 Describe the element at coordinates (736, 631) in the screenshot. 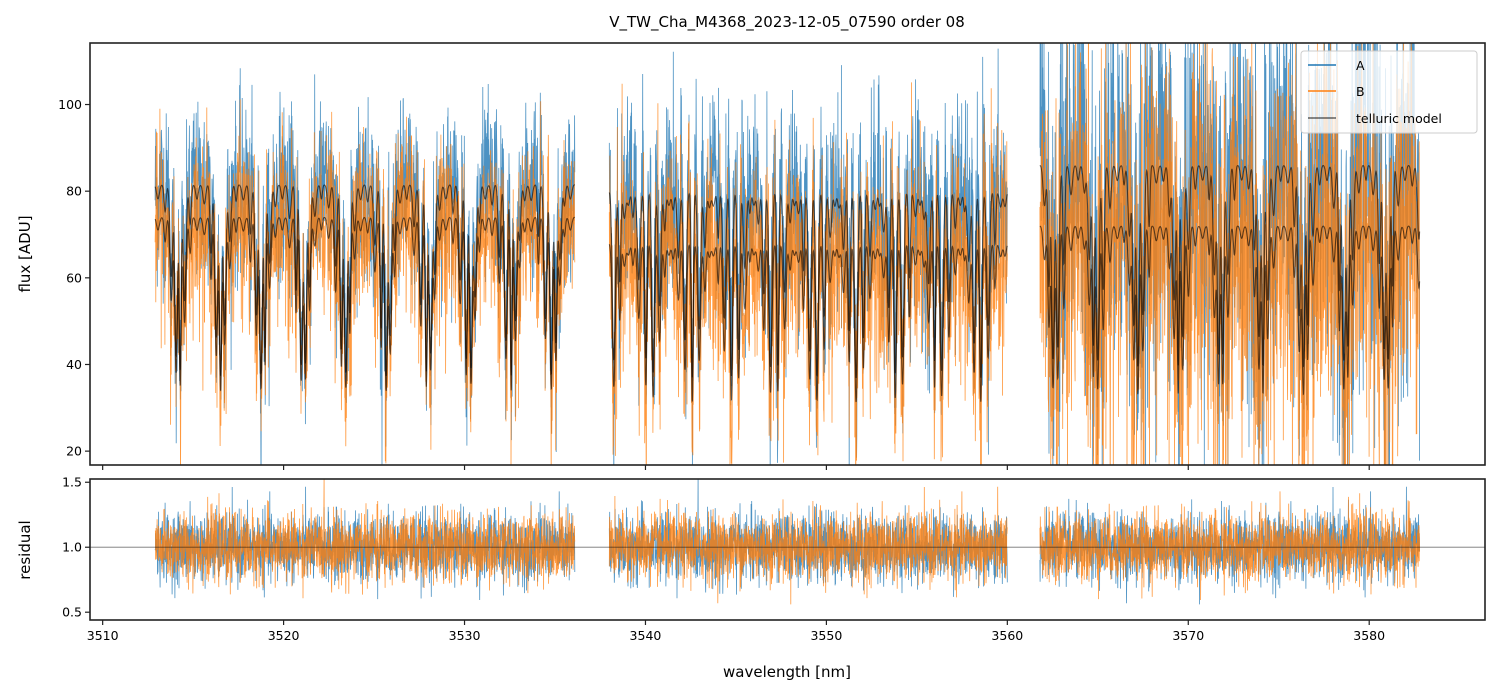

I see `residual-x-ticks: 3510 3520 3530 3540 3550 3560 3570 3580` at that location.